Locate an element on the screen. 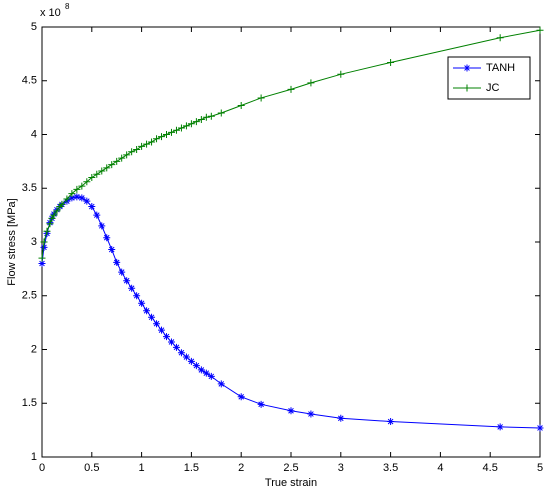 The width and height of the screenshot is (550, 493). x-tick-label: 3 is located at coordinates (341, 468).